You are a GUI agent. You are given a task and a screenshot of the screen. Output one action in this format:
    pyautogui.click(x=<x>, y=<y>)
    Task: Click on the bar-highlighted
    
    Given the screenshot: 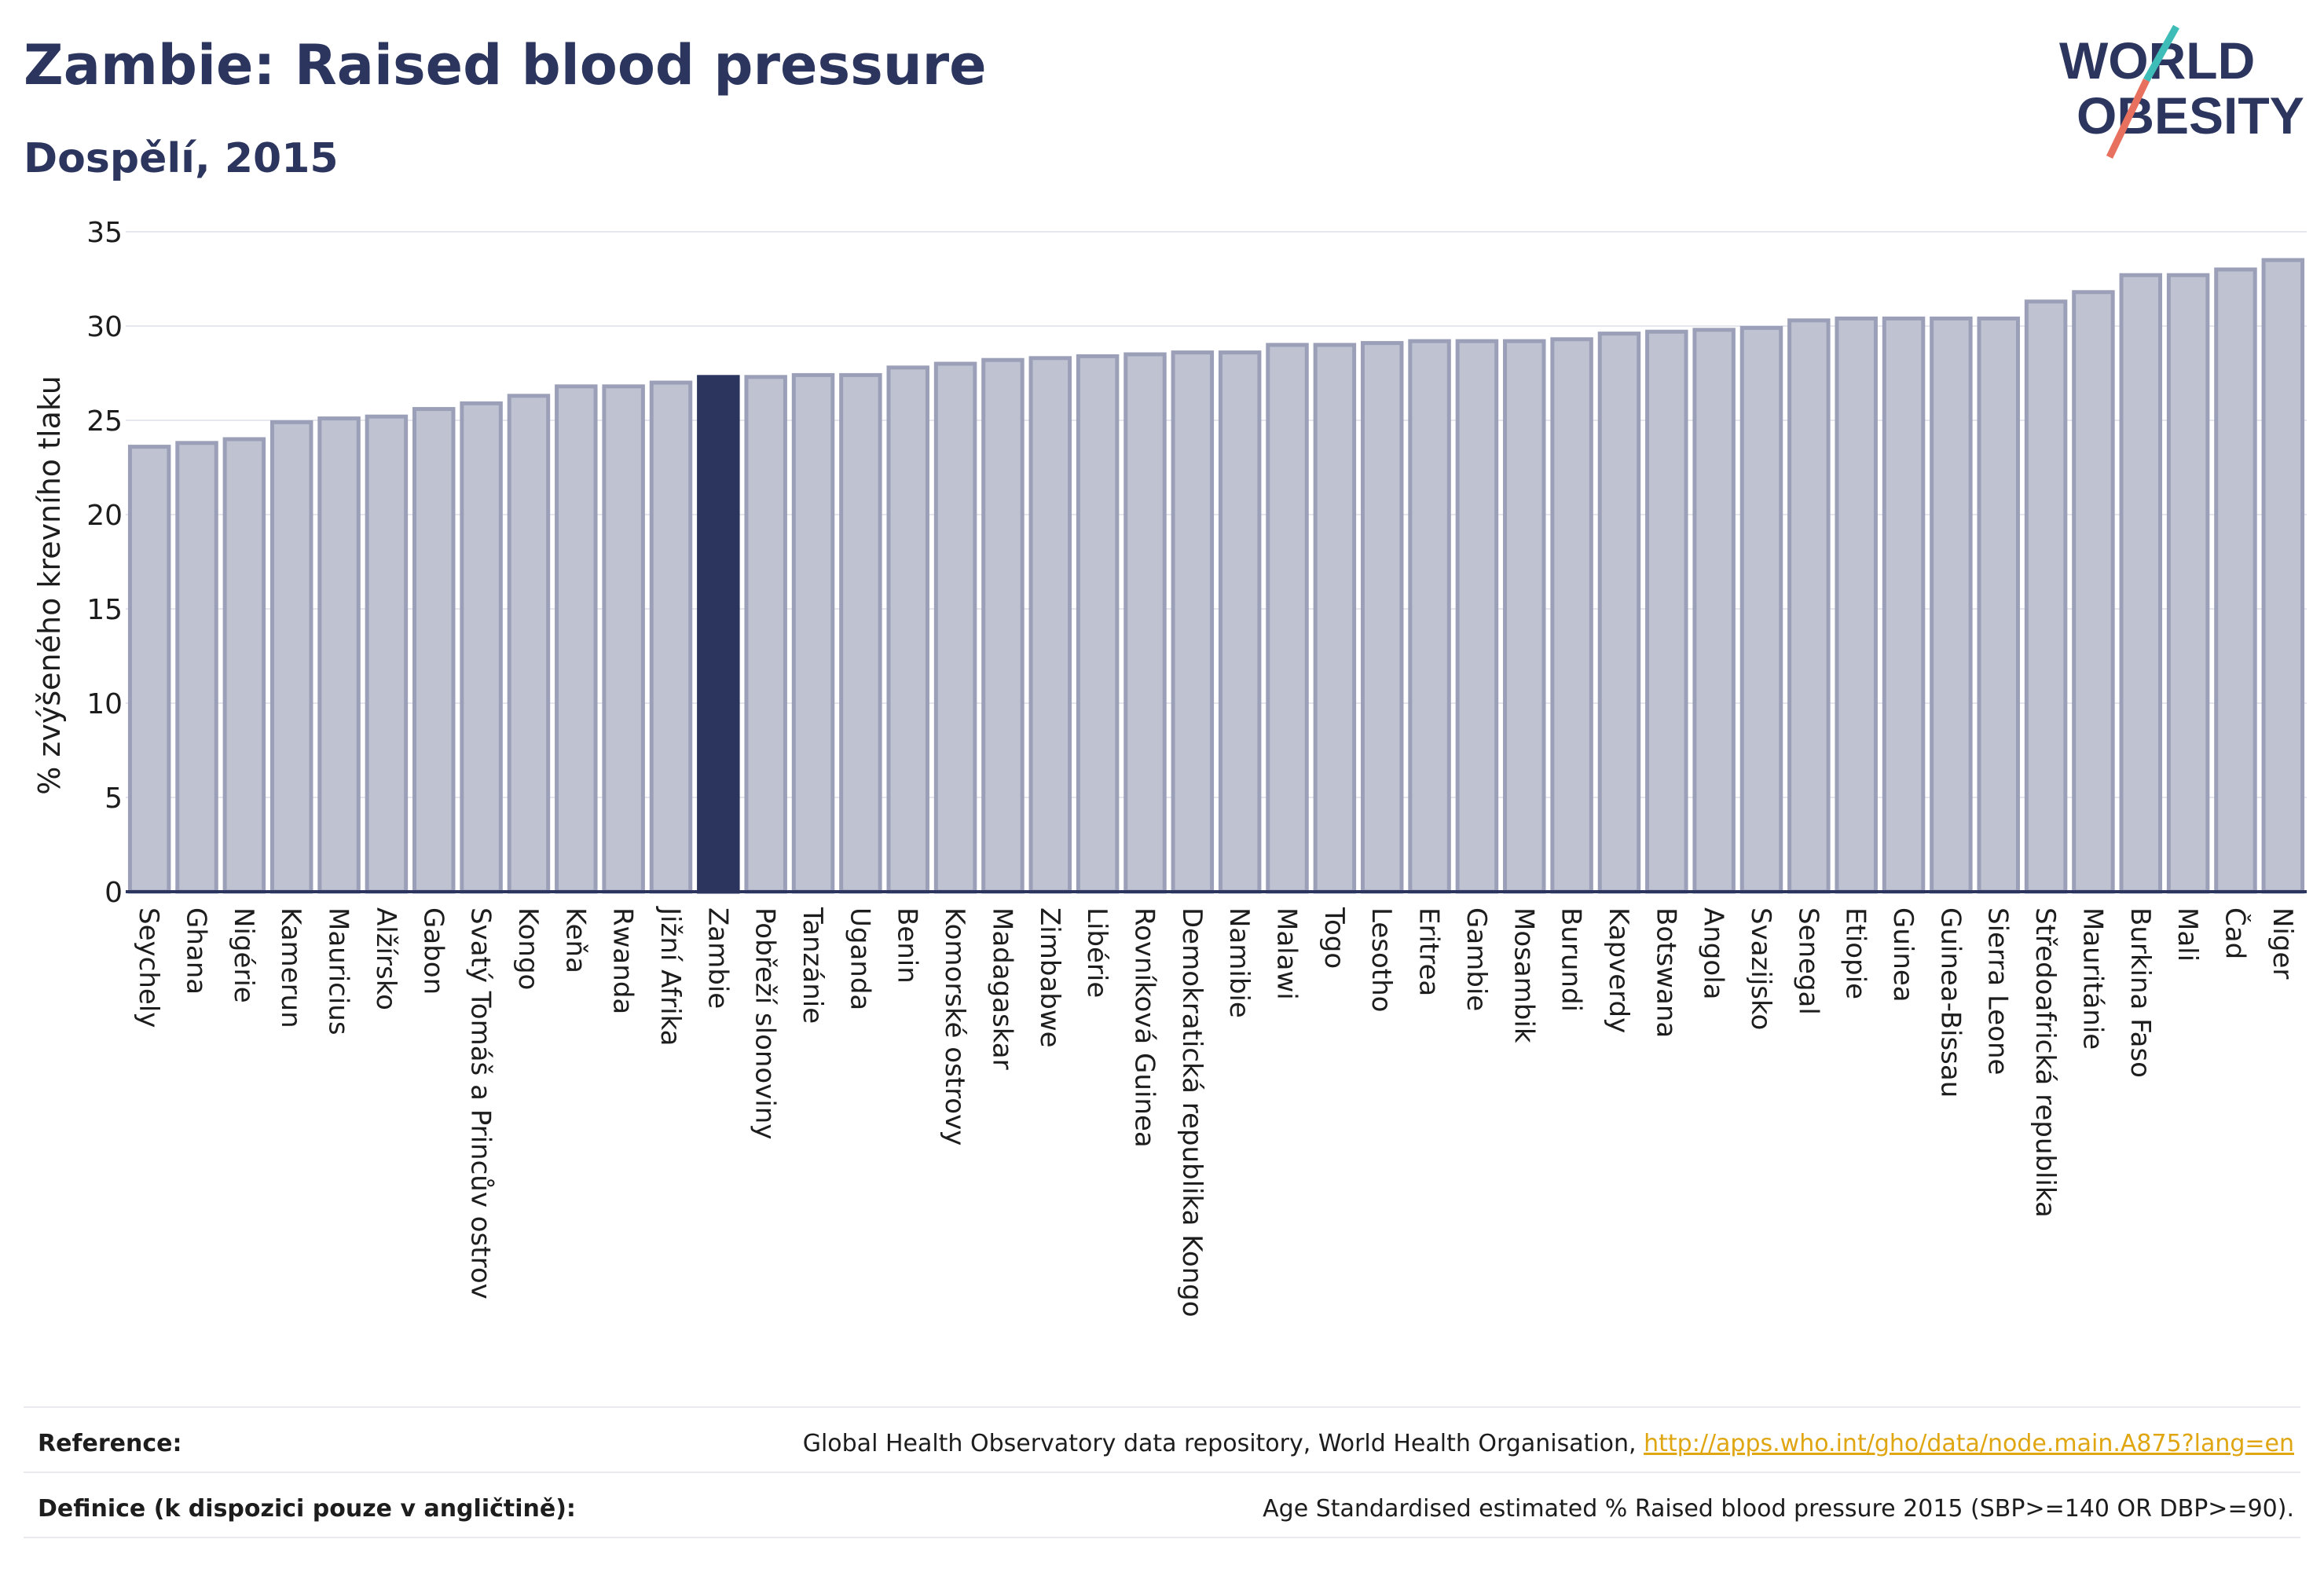 What is the action you would take?
    pyautogui.click(x=718, y=634)
    